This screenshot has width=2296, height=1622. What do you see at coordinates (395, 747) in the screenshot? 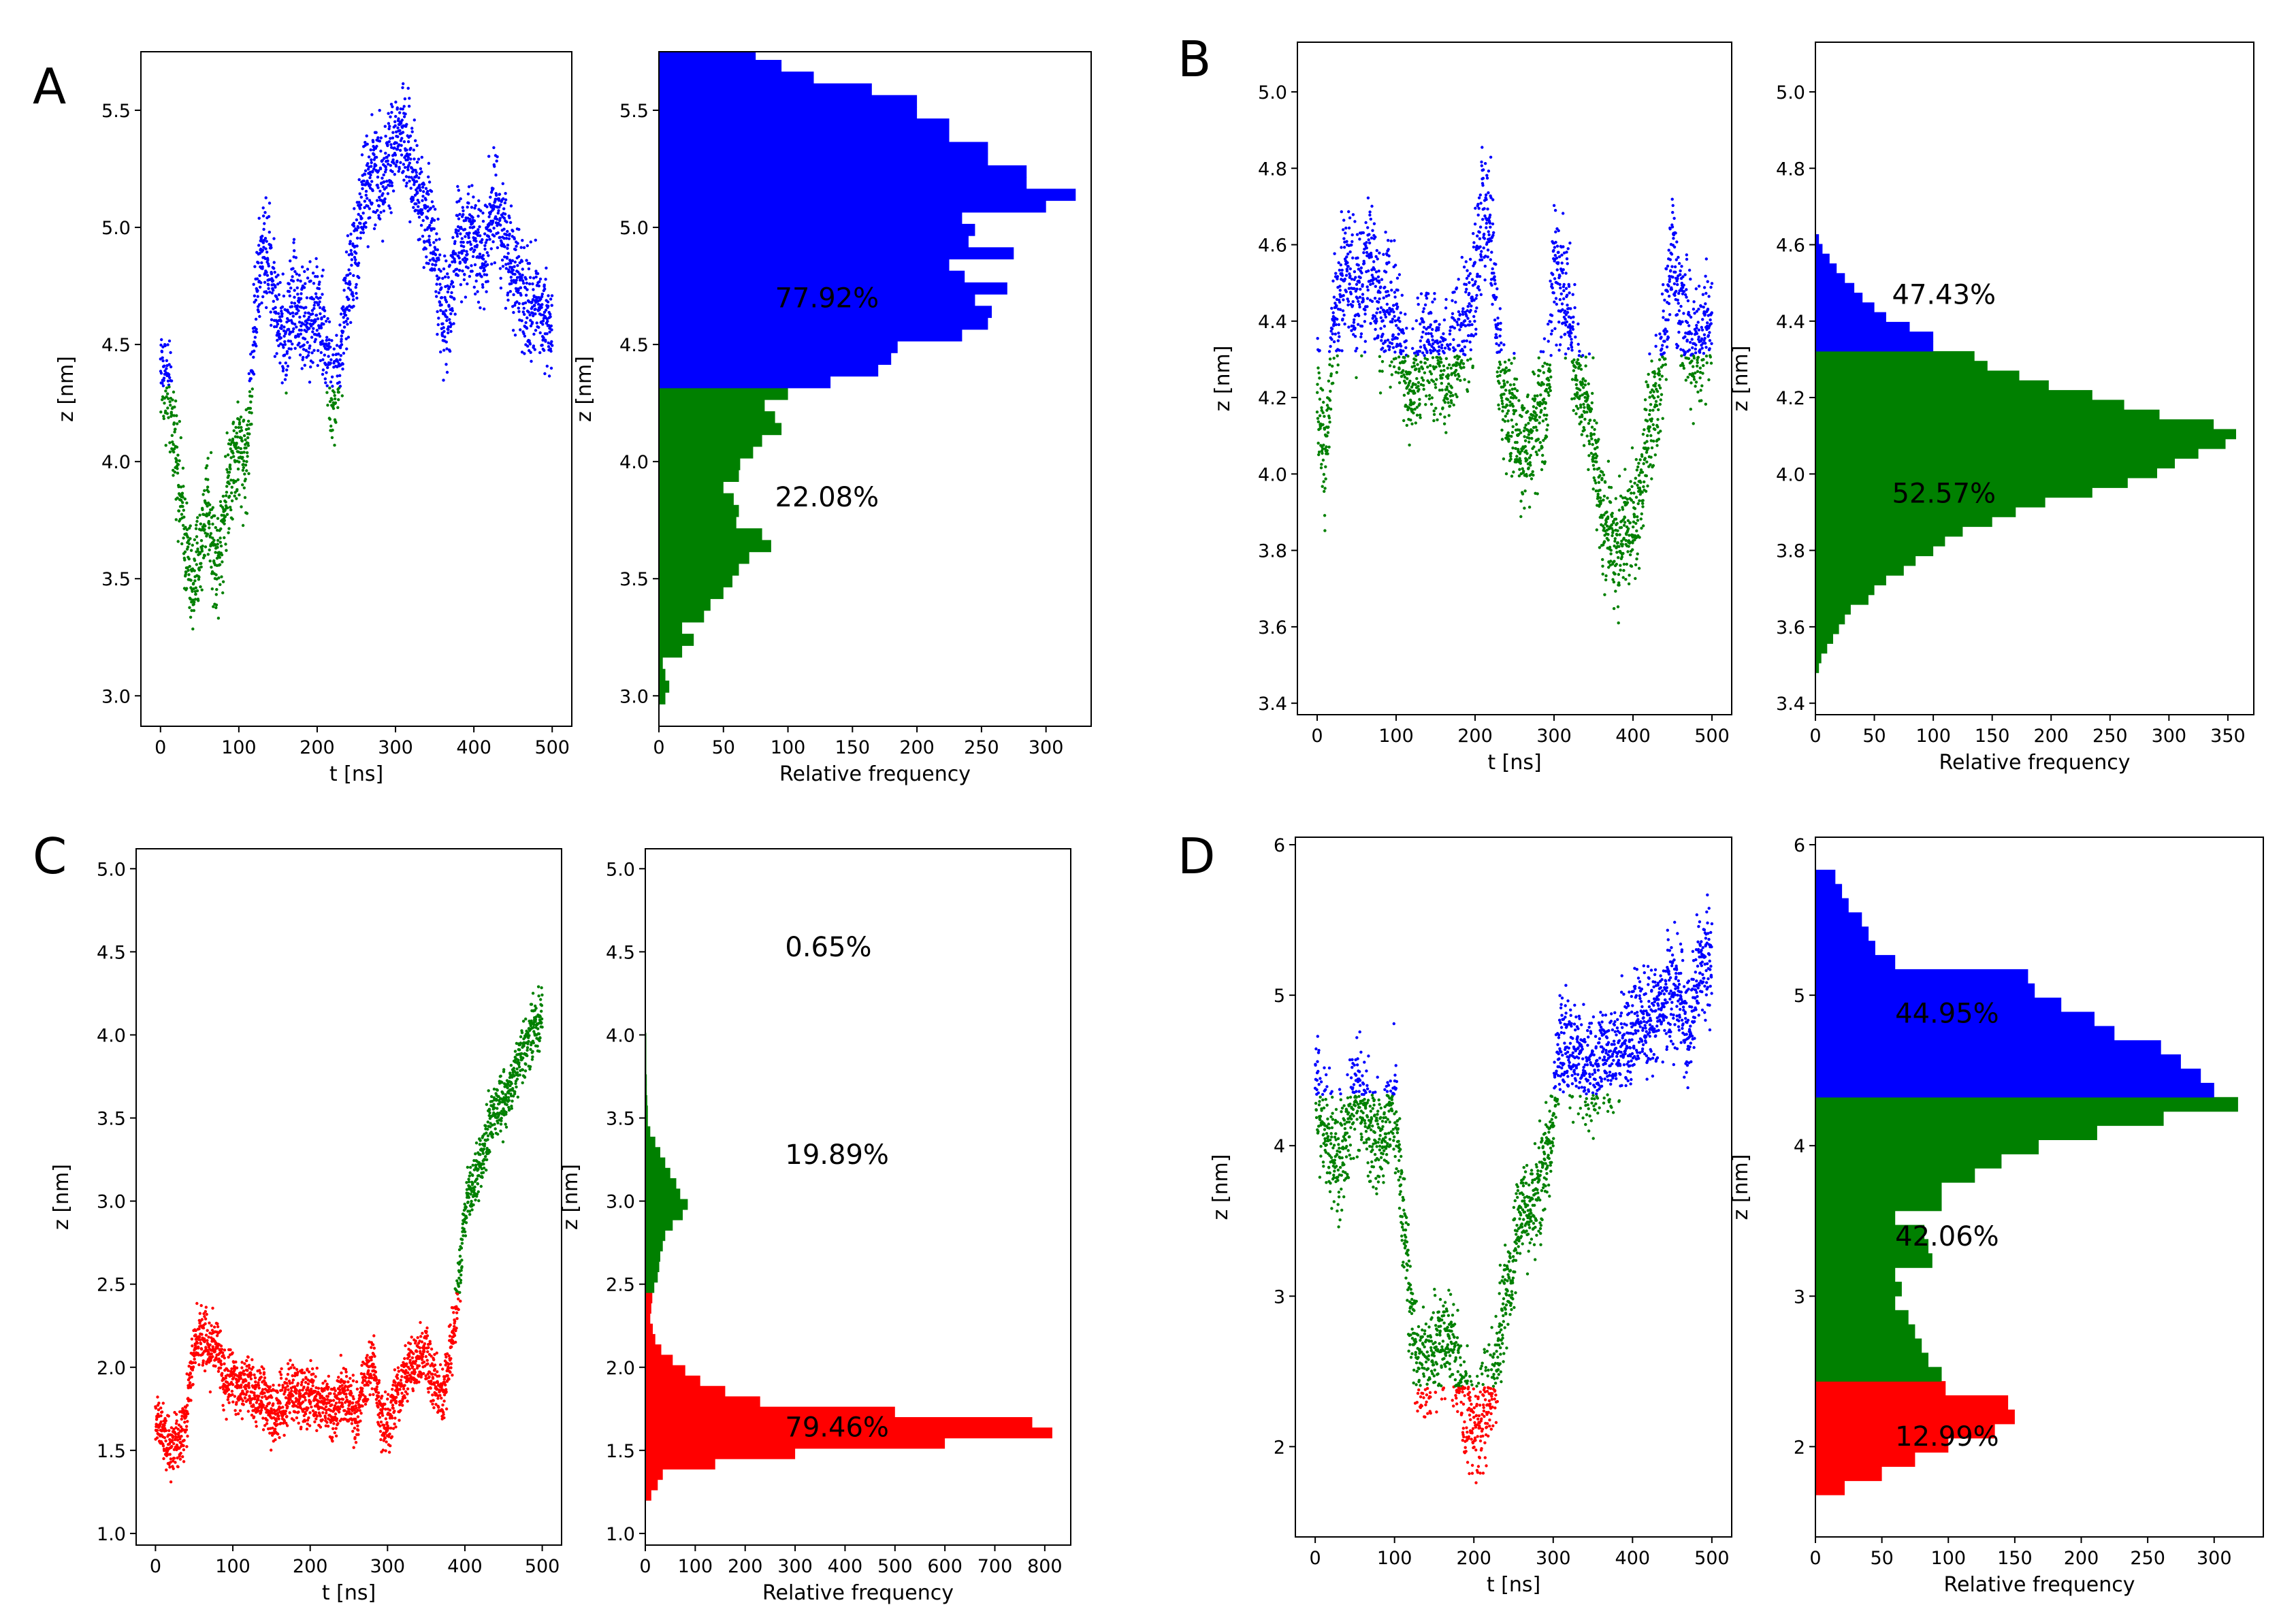
I see `x-tick-label: 300` at bounding box center [395, 747].